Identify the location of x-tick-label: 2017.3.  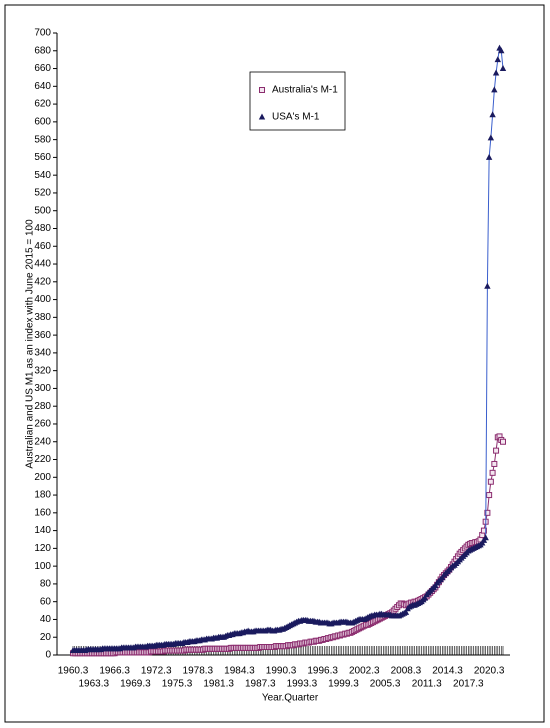
(468, 684).